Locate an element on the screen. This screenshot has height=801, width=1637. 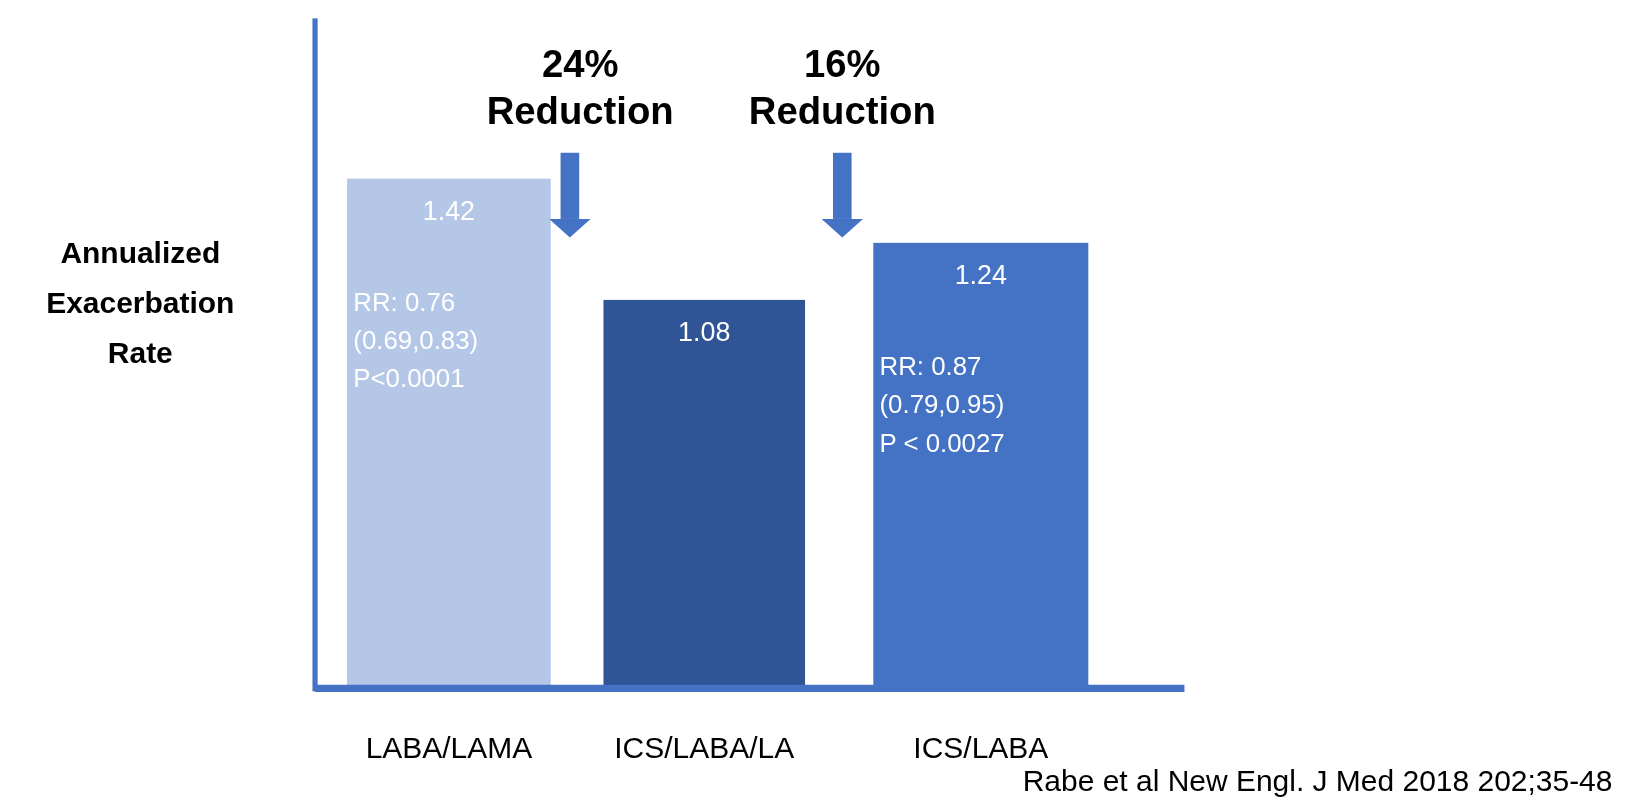
data-label: 1.08 is located at coordinates (704, 332).